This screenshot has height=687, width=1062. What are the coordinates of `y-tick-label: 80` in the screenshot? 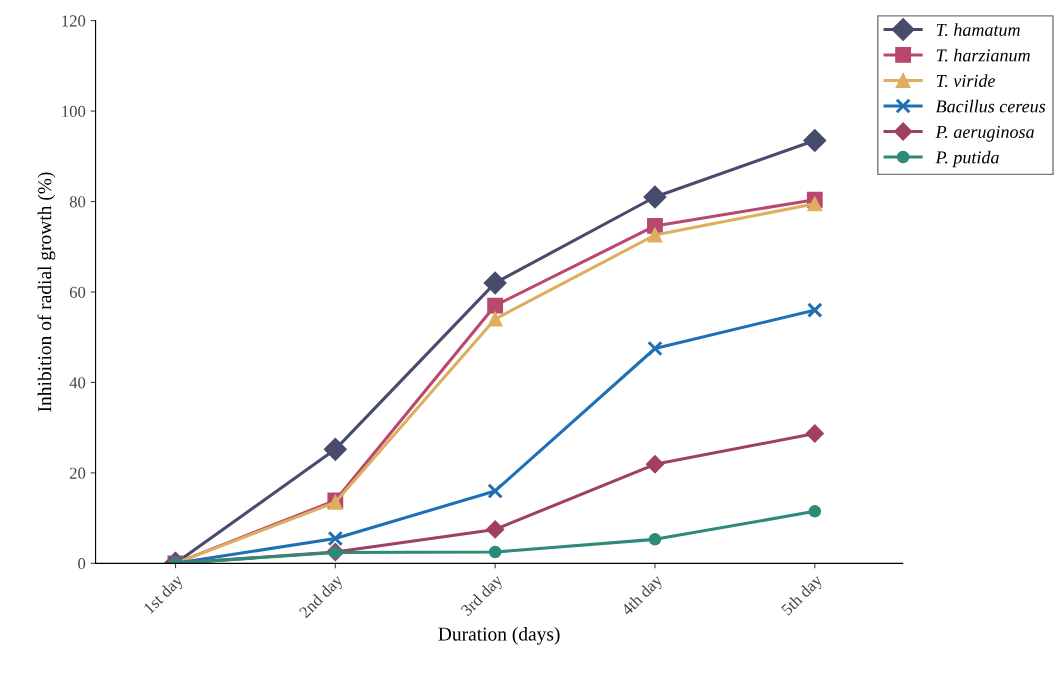 It's located at (77, 202).